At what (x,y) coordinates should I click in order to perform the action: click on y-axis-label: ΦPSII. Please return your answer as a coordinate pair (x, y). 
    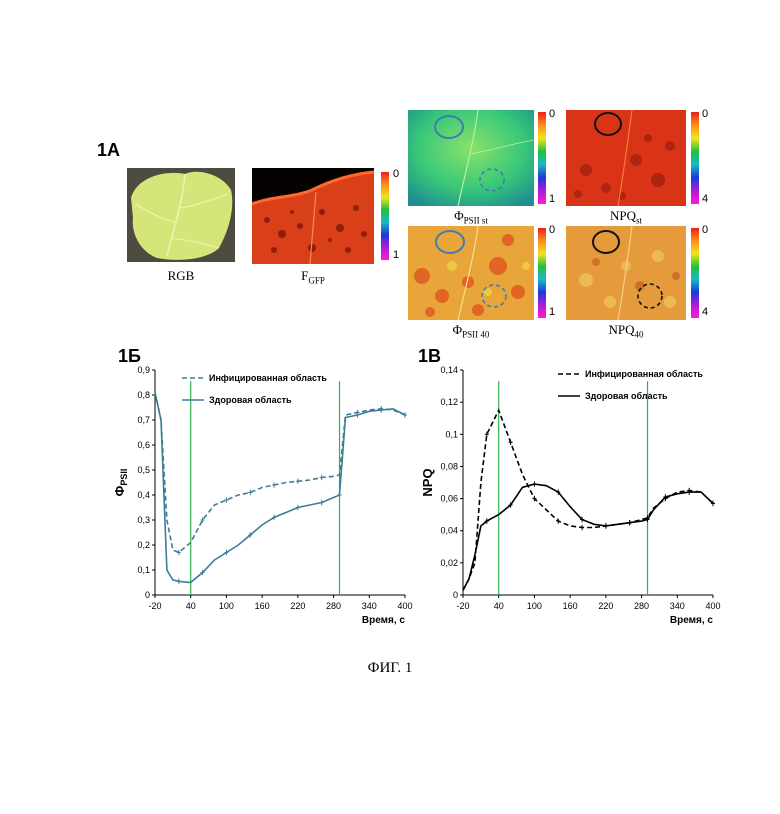
    Looking at the image, I should click on (120, 483).